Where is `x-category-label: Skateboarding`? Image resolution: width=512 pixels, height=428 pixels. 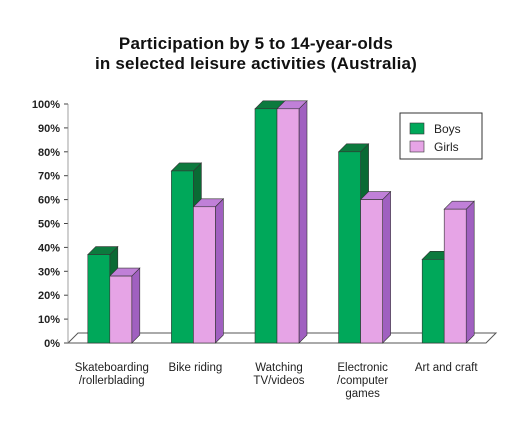
x-category-label: Skateboarding is located at coordinates (112, 368).